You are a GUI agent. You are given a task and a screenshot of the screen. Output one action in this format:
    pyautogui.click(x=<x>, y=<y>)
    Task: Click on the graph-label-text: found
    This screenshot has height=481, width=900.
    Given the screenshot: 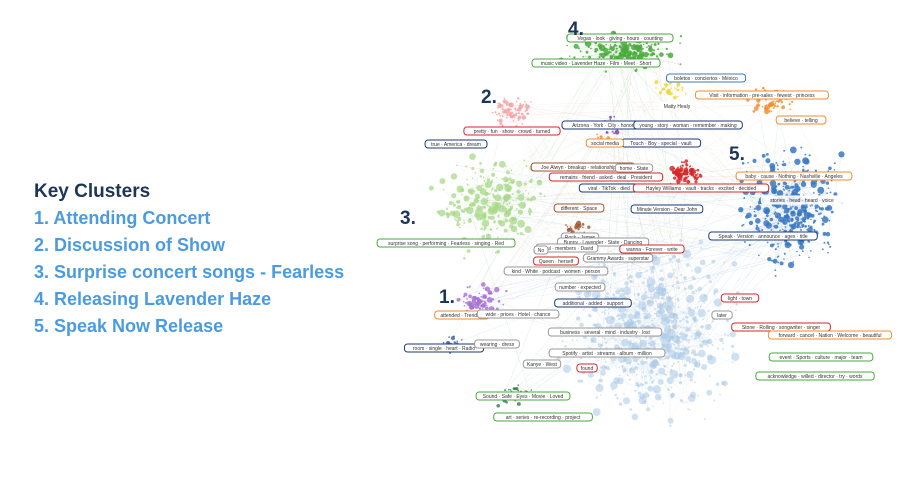 What is the action you would take?
    pyautogui.click(x=587, y=369)
    